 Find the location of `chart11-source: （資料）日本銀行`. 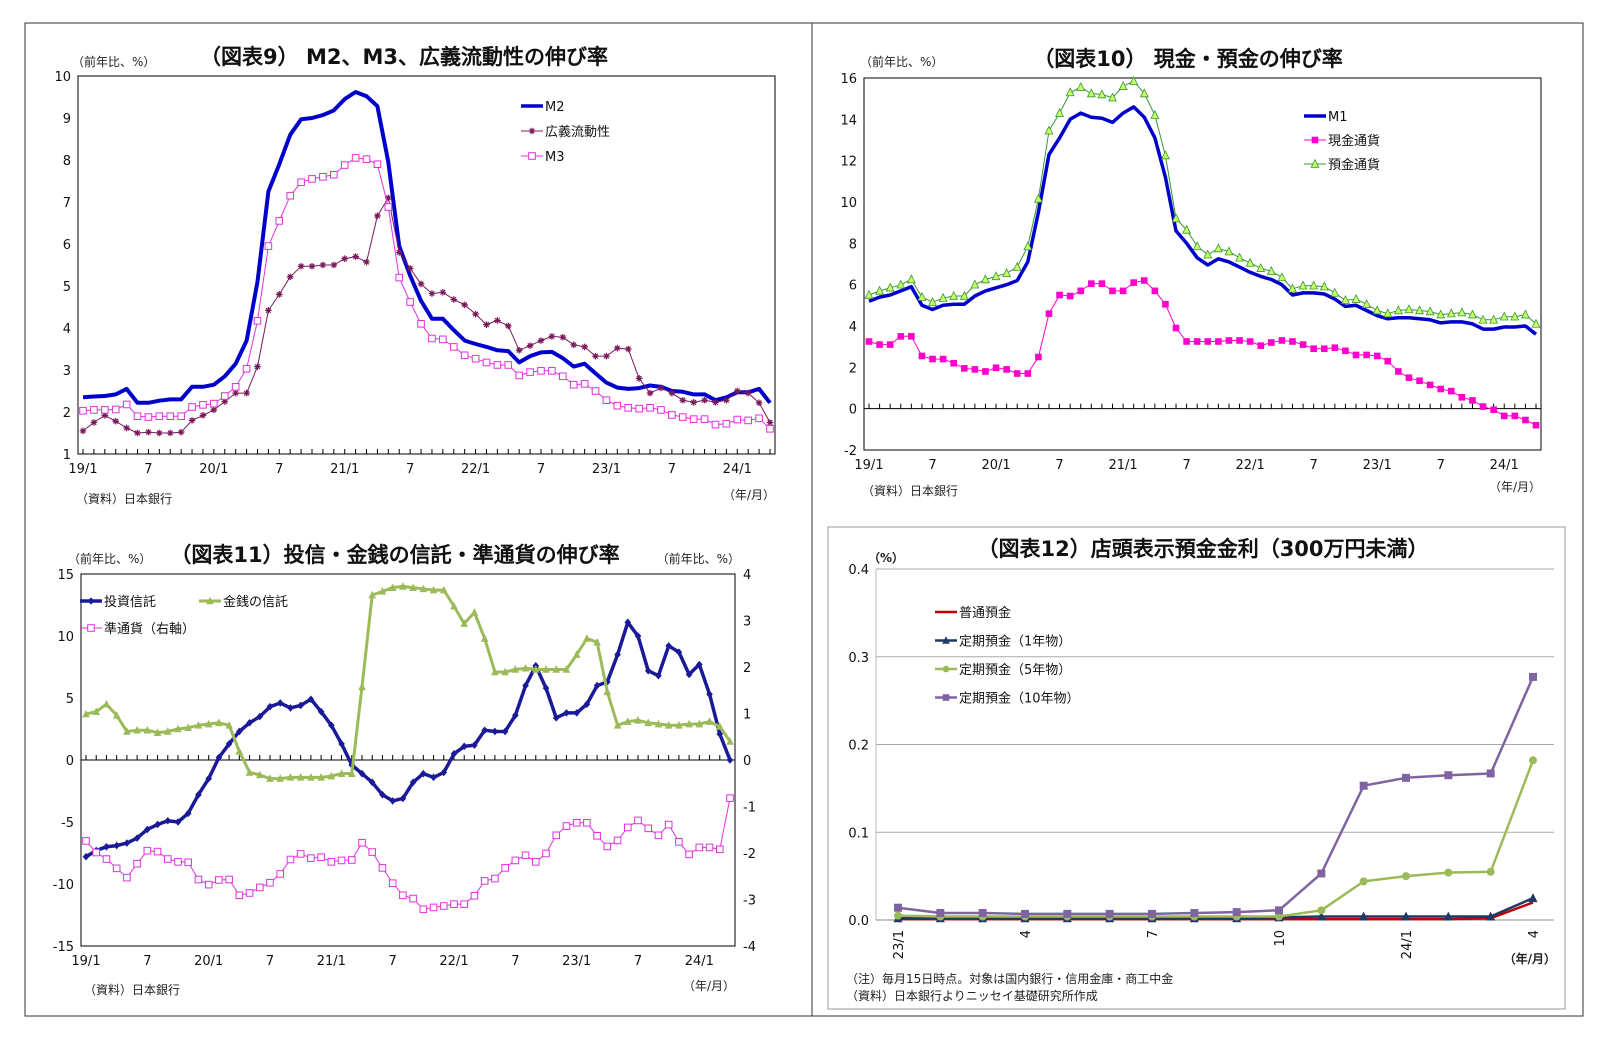

chart11-source: （資料）日本銀行 is located at coordinates (132, 990).